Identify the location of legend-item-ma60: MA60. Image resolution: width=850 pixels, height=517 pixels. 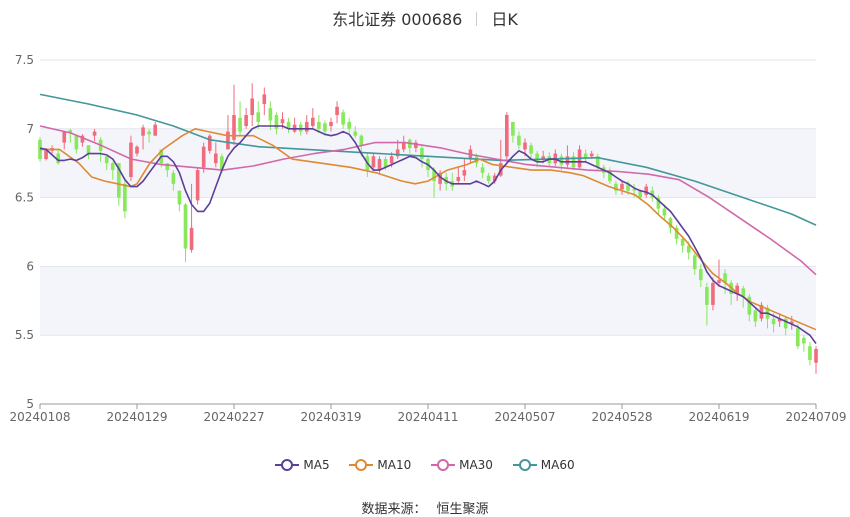
(543, 465).